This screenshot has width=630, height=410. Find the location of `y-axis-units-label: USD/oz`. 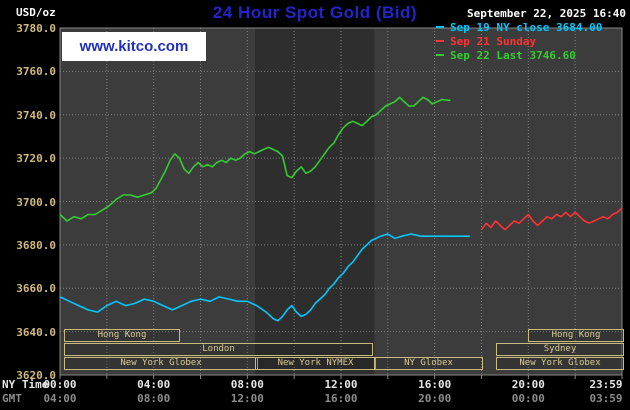

y-axis-units-label: USD/oz is located at coordinates (36, 12).